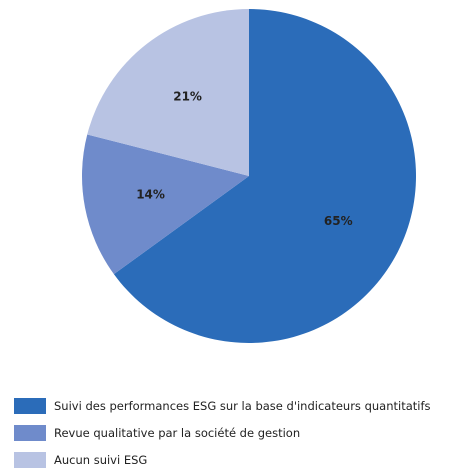  Describe the element at coordinates (150, 194) in the screenshot. I see `value-label: 14%` at that location.